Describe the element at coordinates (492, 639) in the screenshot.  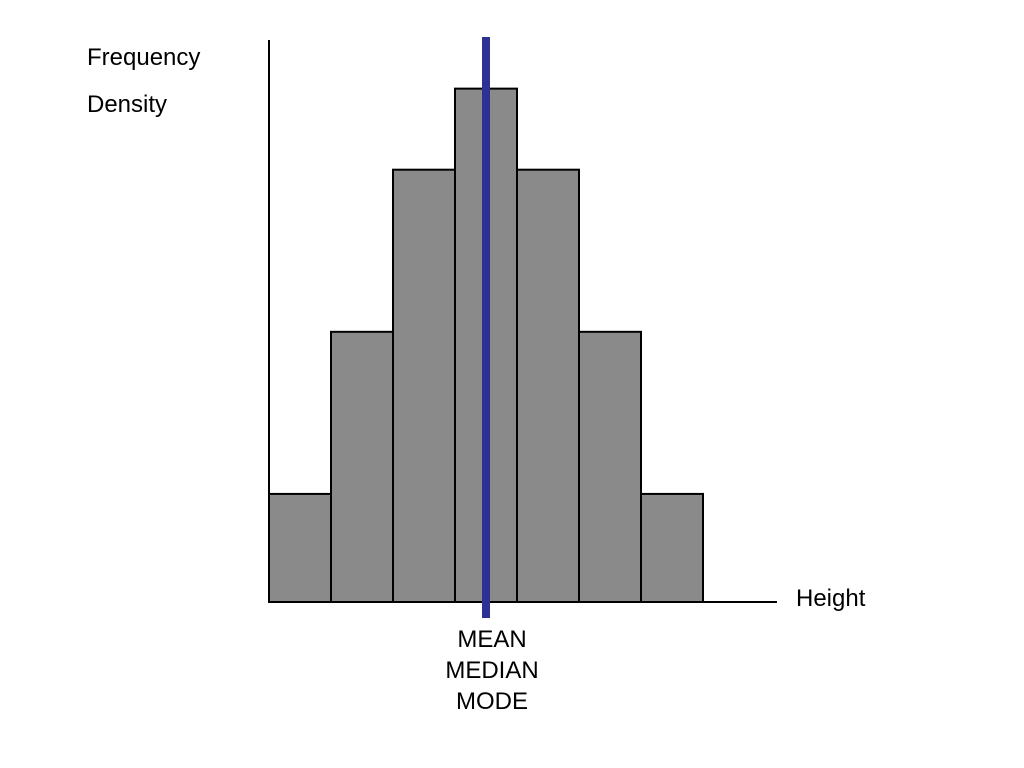
I see `mean-label: MEAN` at that location.